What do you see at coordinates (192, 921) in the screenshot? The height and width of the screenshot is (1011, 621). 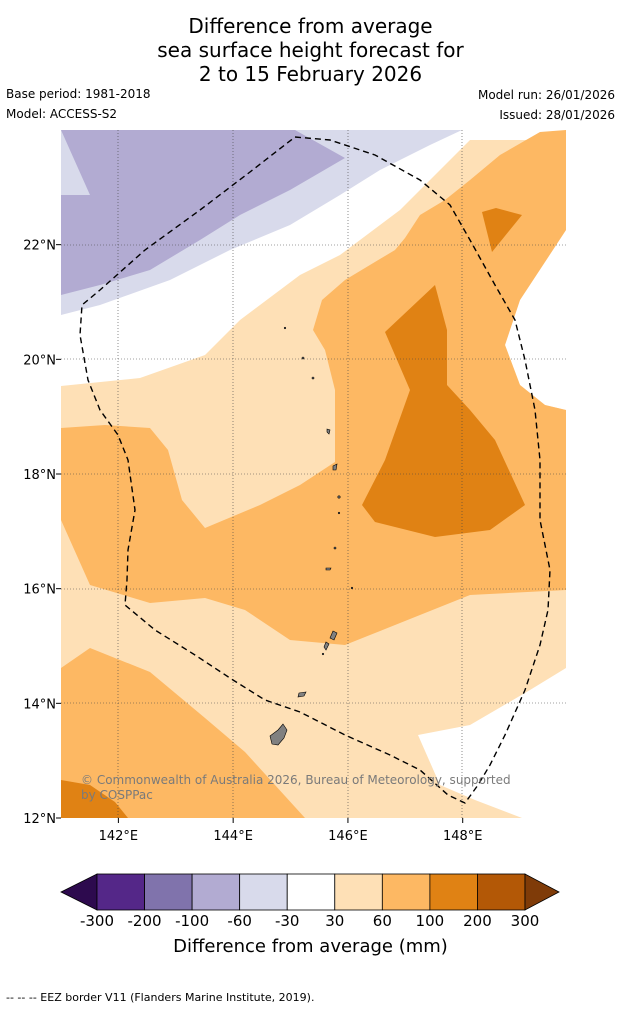 I see `colorbar-tick-label: -100` at bounding box center [192, 921].